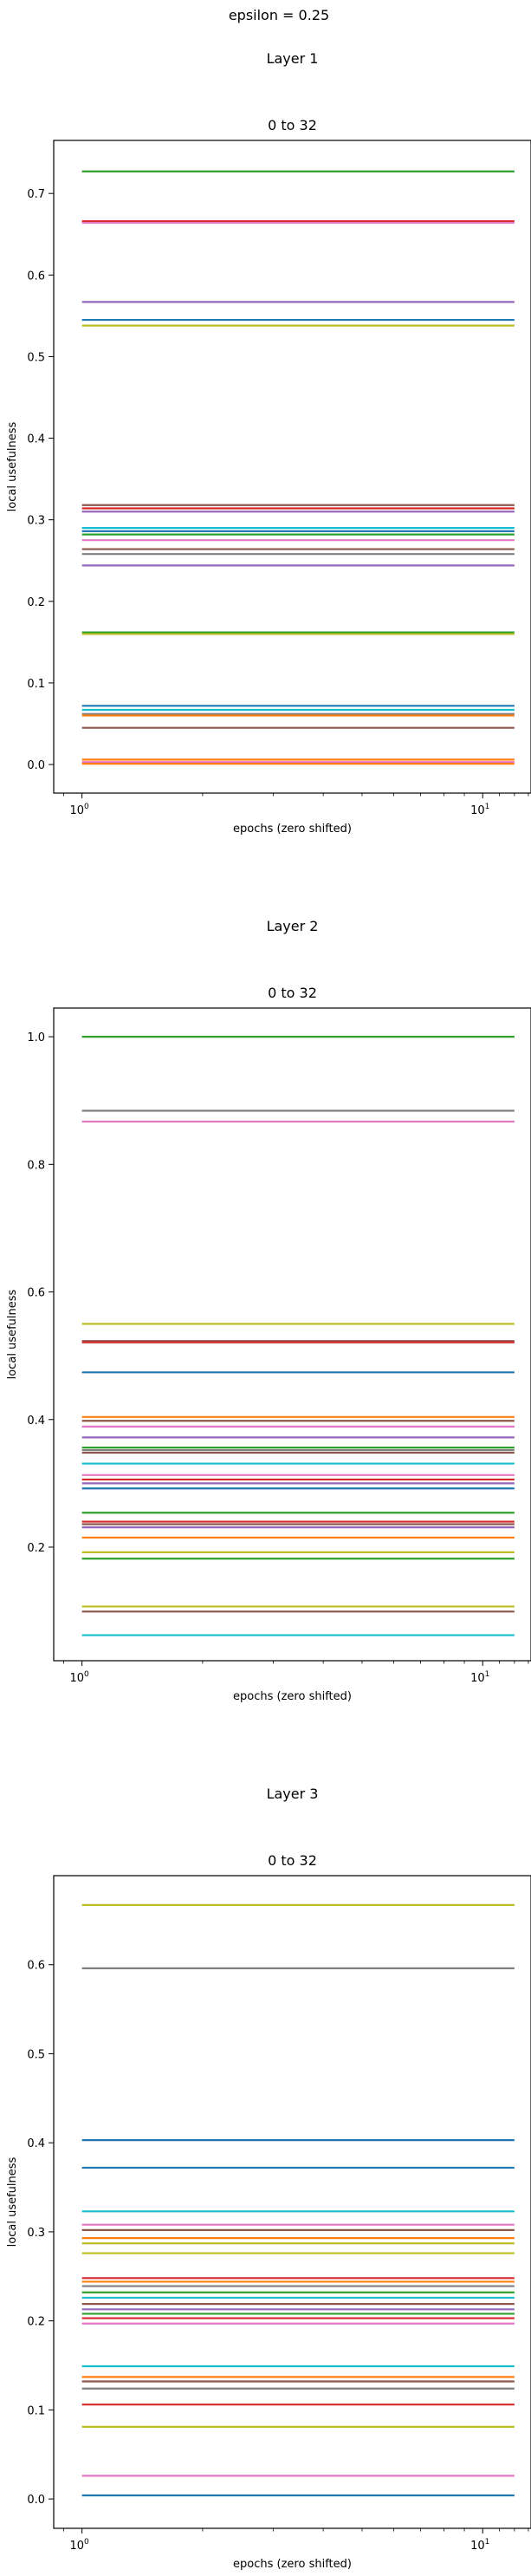 This screenshot has height=2576, width=531. What do you see at coordinates (36, 1037) in the screenshot?
I see `y-tick-label: 1.0` at bounding box center [36, 1037].